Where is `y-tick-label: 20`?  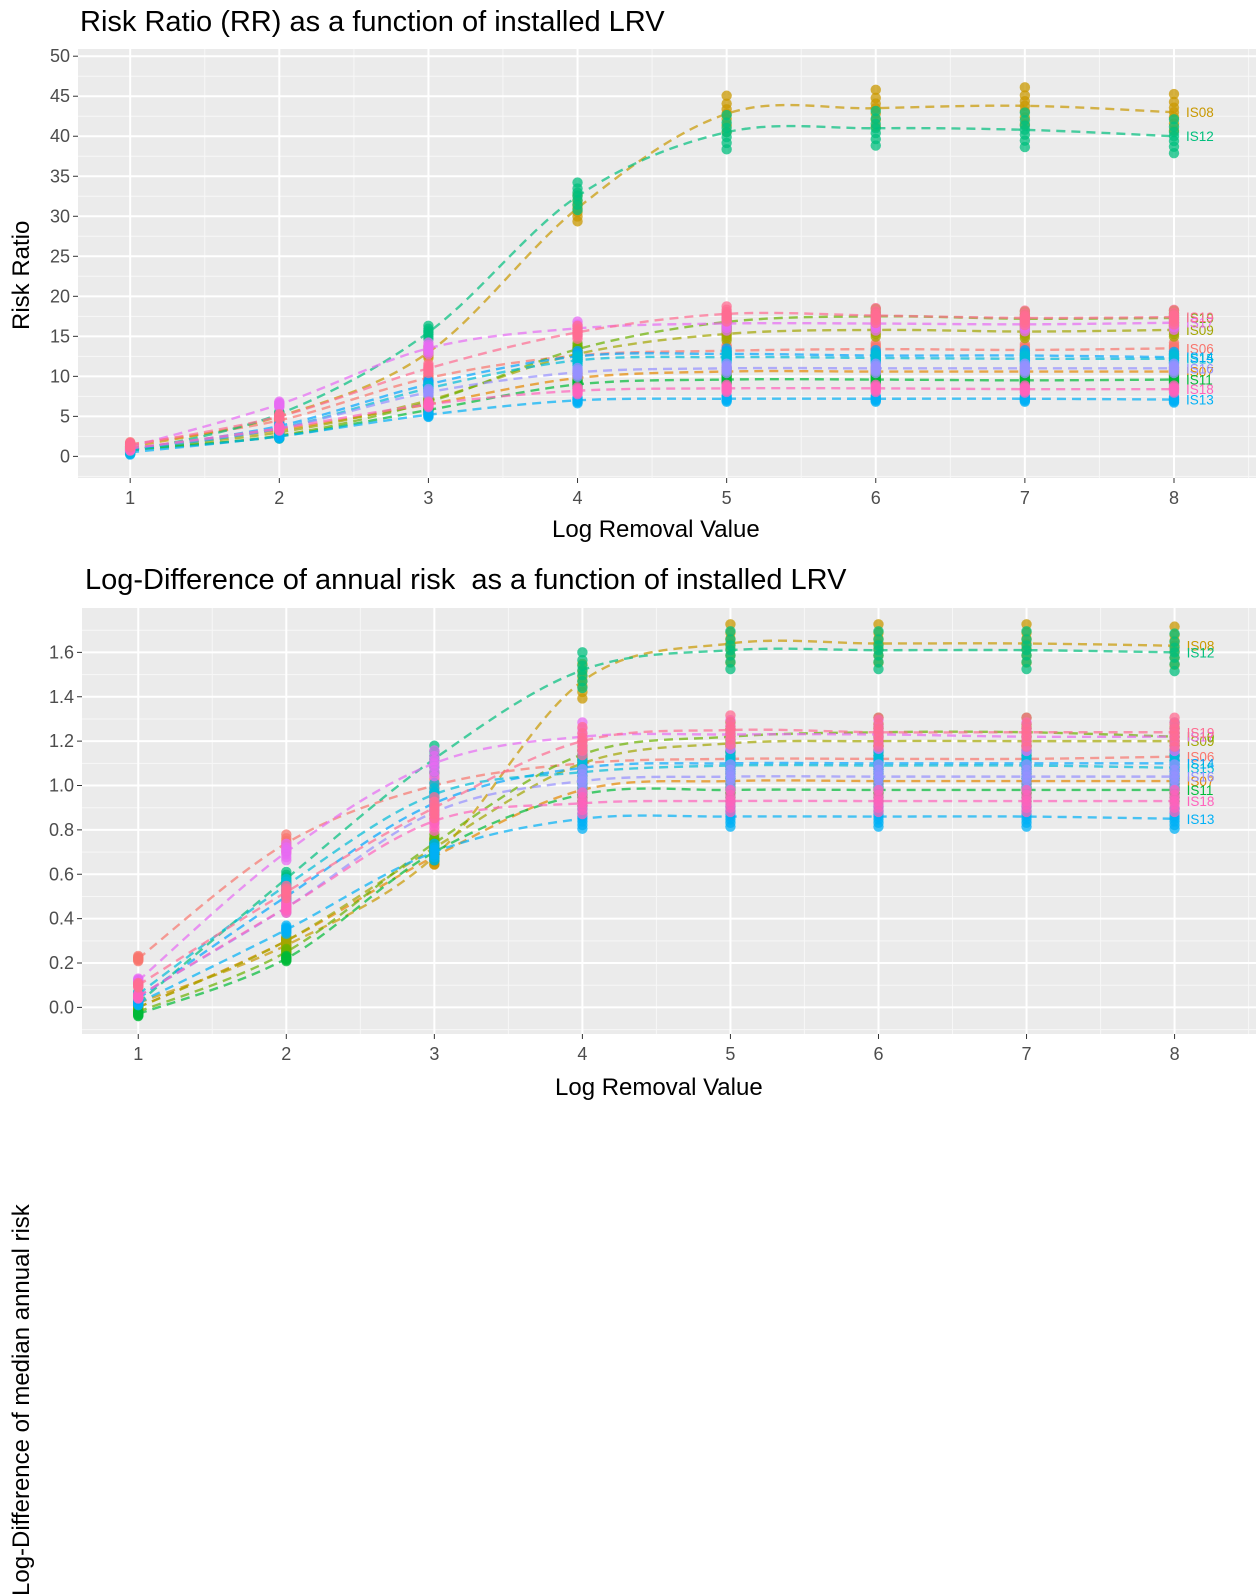
y-tick-label: 20 is located at coordinates (60, 296).